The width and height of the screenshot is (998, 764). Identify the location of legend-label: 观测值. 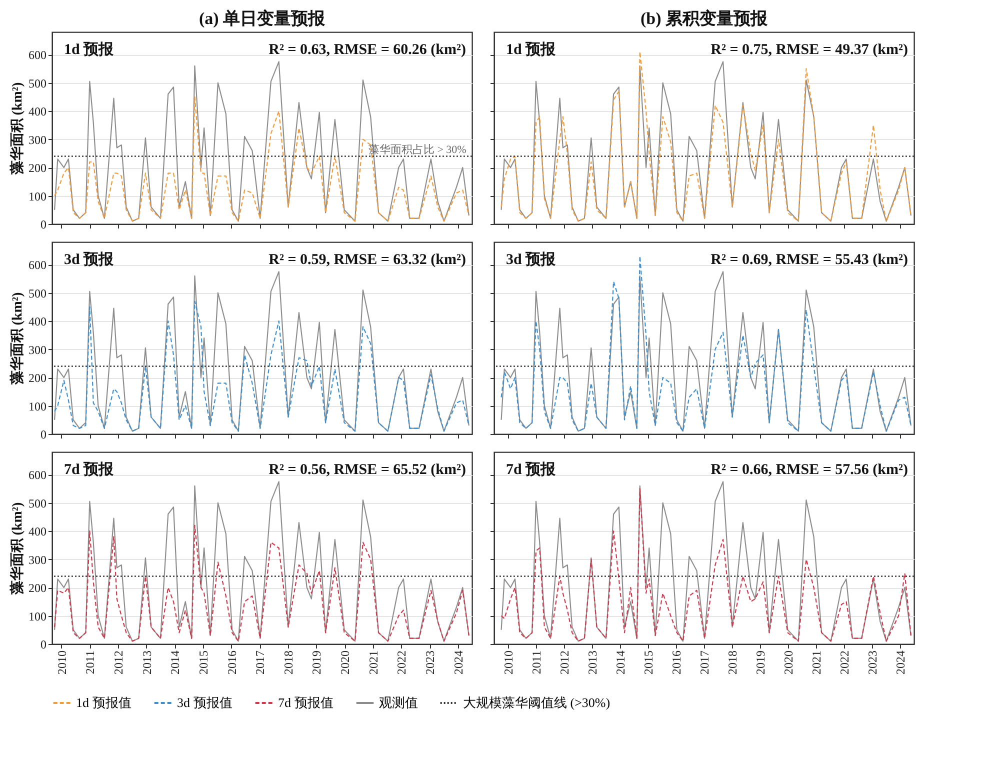
(398, 702).